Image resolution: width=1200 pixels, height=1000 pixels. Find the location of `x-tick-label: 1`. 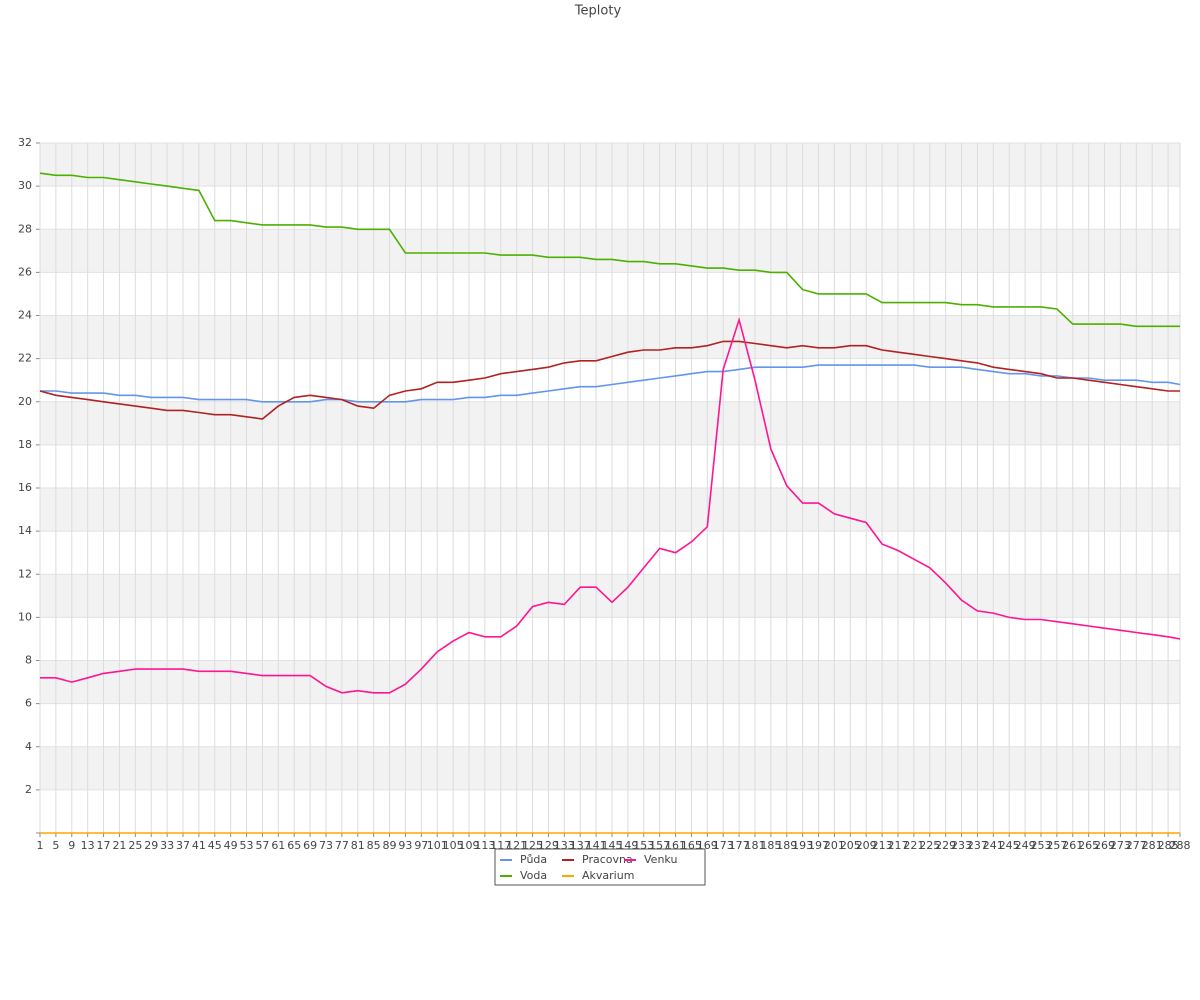

x-tick-label: 1 is located at coordinates (40, 845).